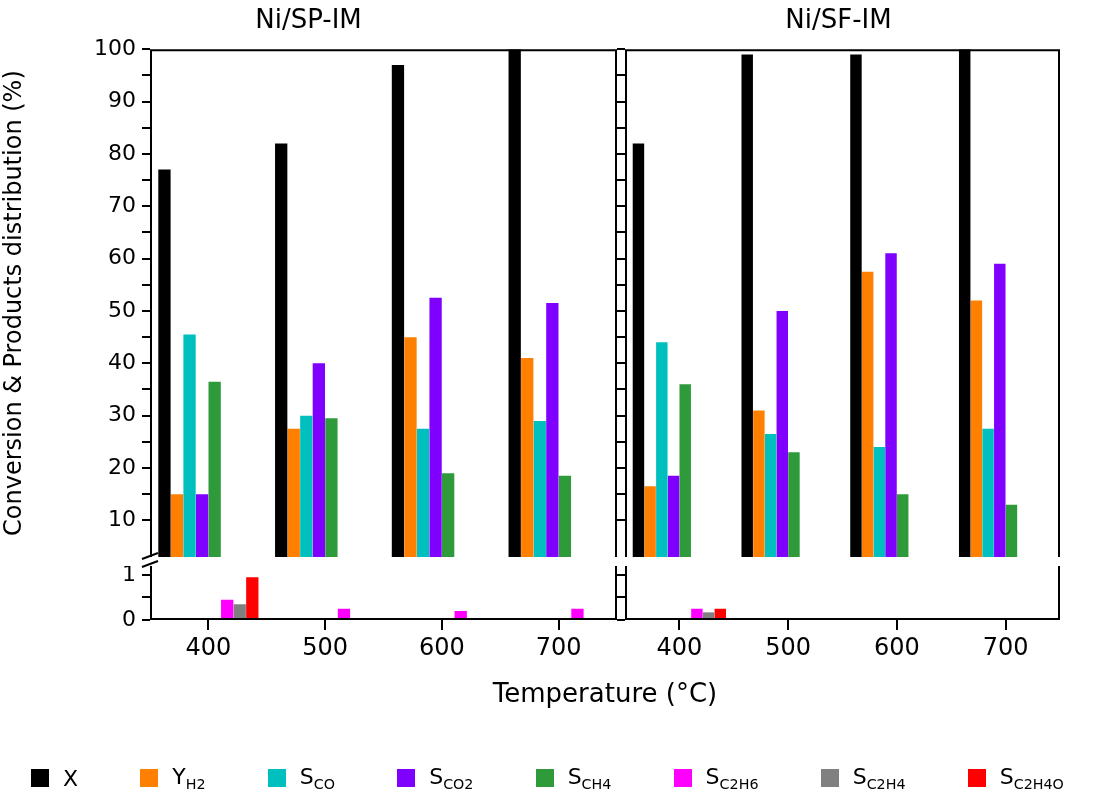  I want to click on y-tick-label: 30, so click(122, 414).